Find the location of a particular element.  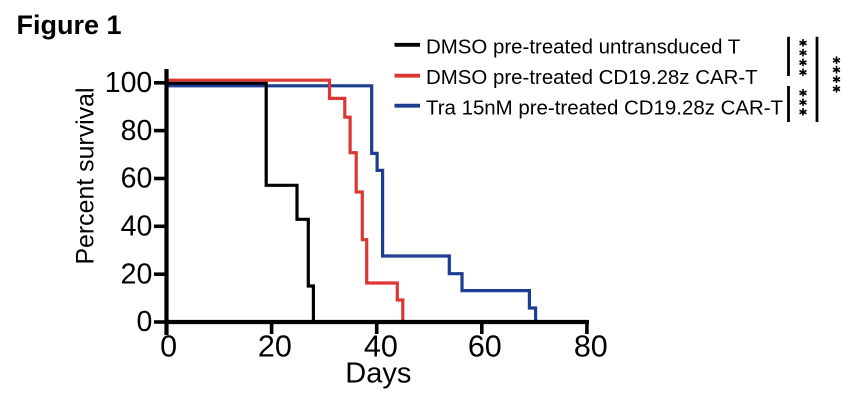

svg-text:DMSO pre-treated untransduced: DMSO pre-treated untransduced T is located at coordinates (583, 46).